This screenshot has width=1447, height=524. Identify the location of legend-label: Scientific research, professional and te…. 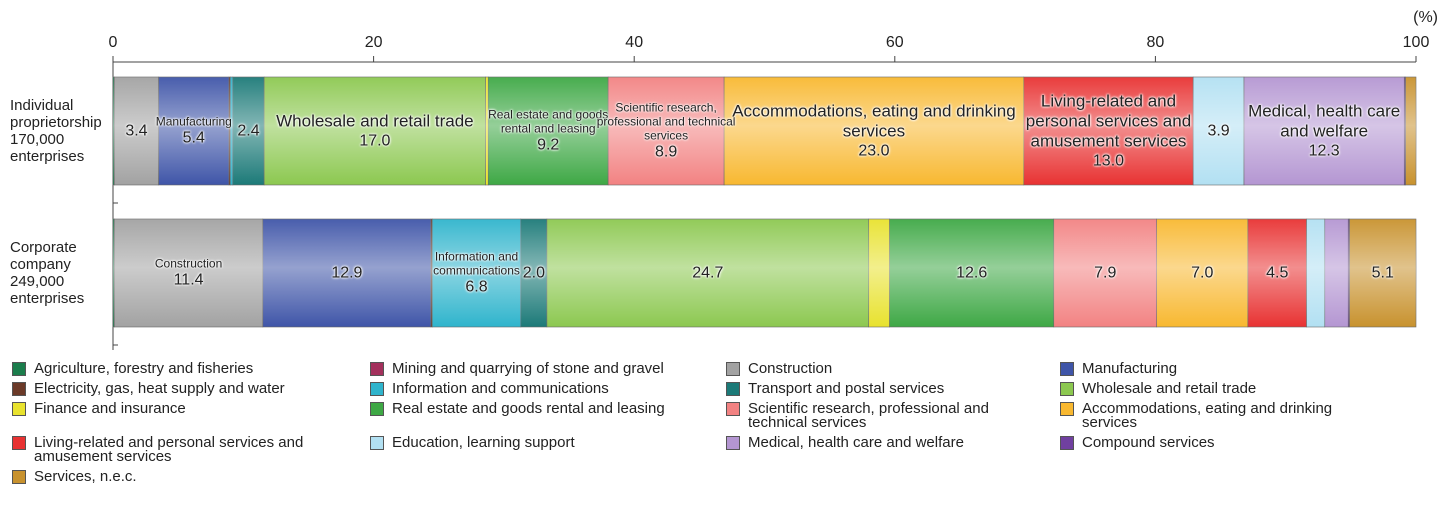
(868, 415).